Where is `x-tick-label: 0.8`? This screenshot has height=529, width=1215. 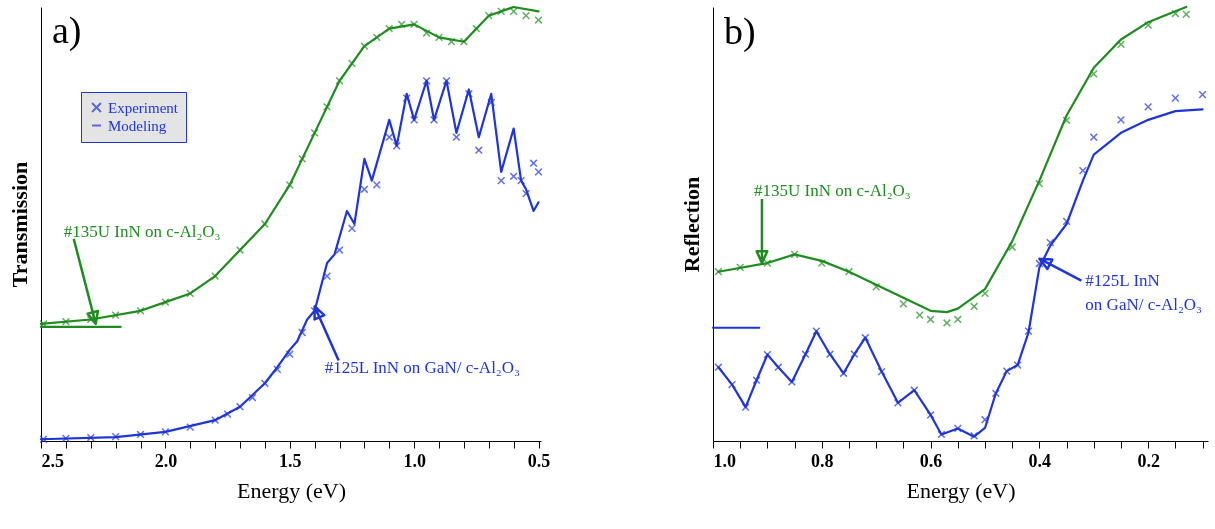 x-tick-label: 0.8 is located at coordinates (822, 460).